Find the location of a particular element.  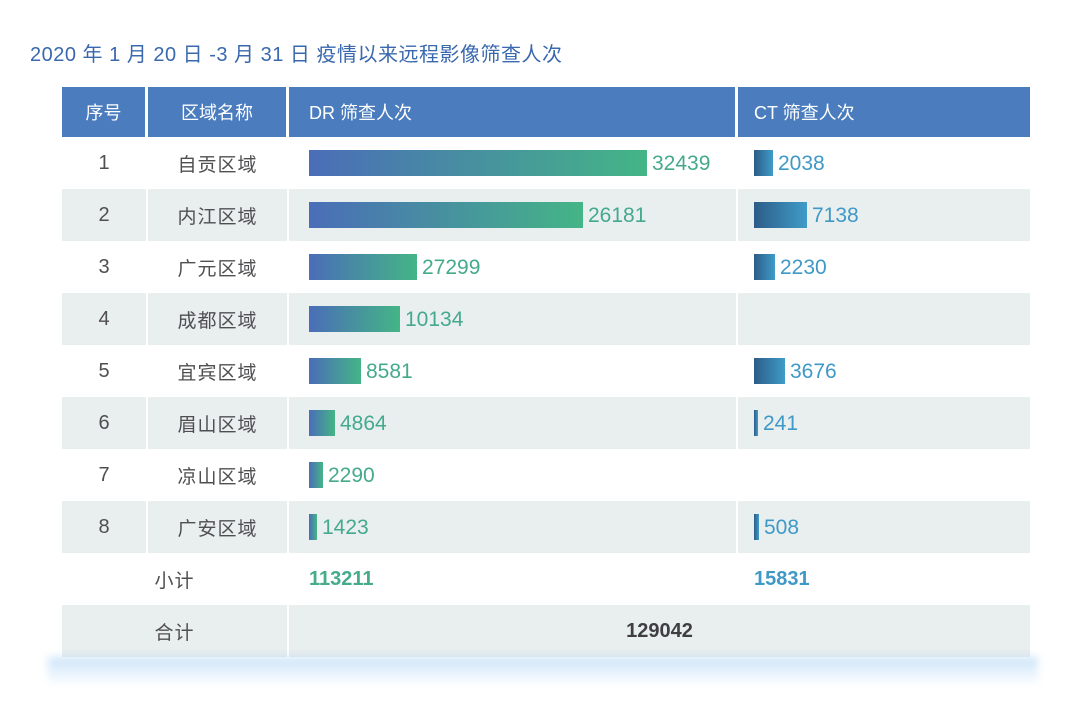

subtotal-row: 小计 113211 15831 is located at coordinates (546, 579).